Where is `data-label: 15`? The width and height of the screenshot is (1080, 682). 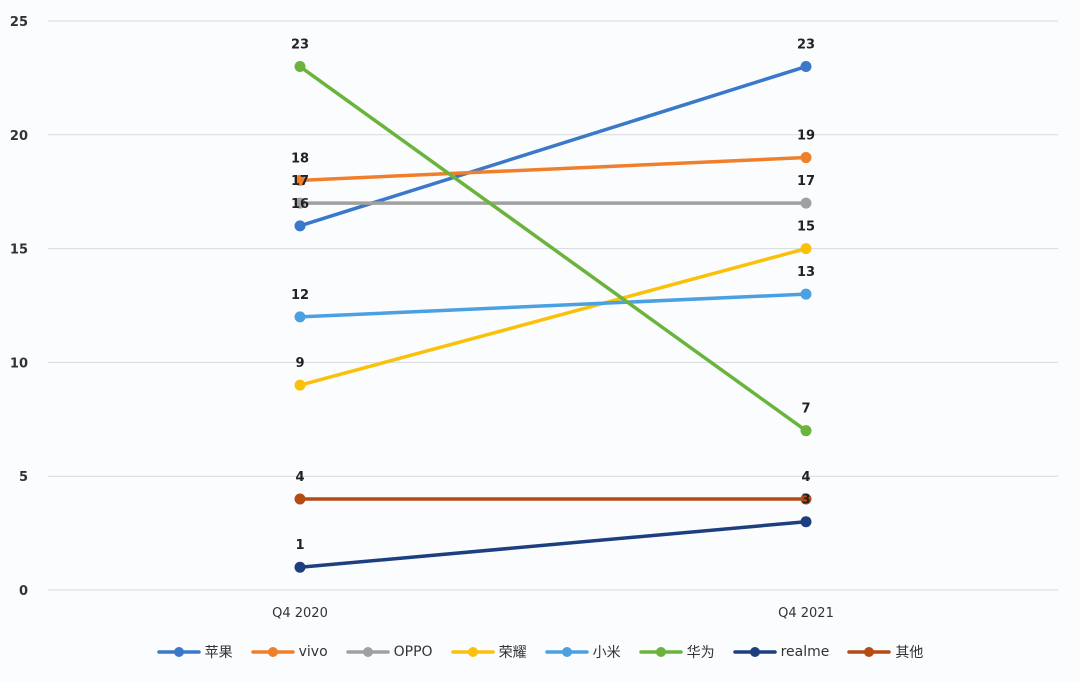
data-label: 15 is located at coordinates (806, 227).